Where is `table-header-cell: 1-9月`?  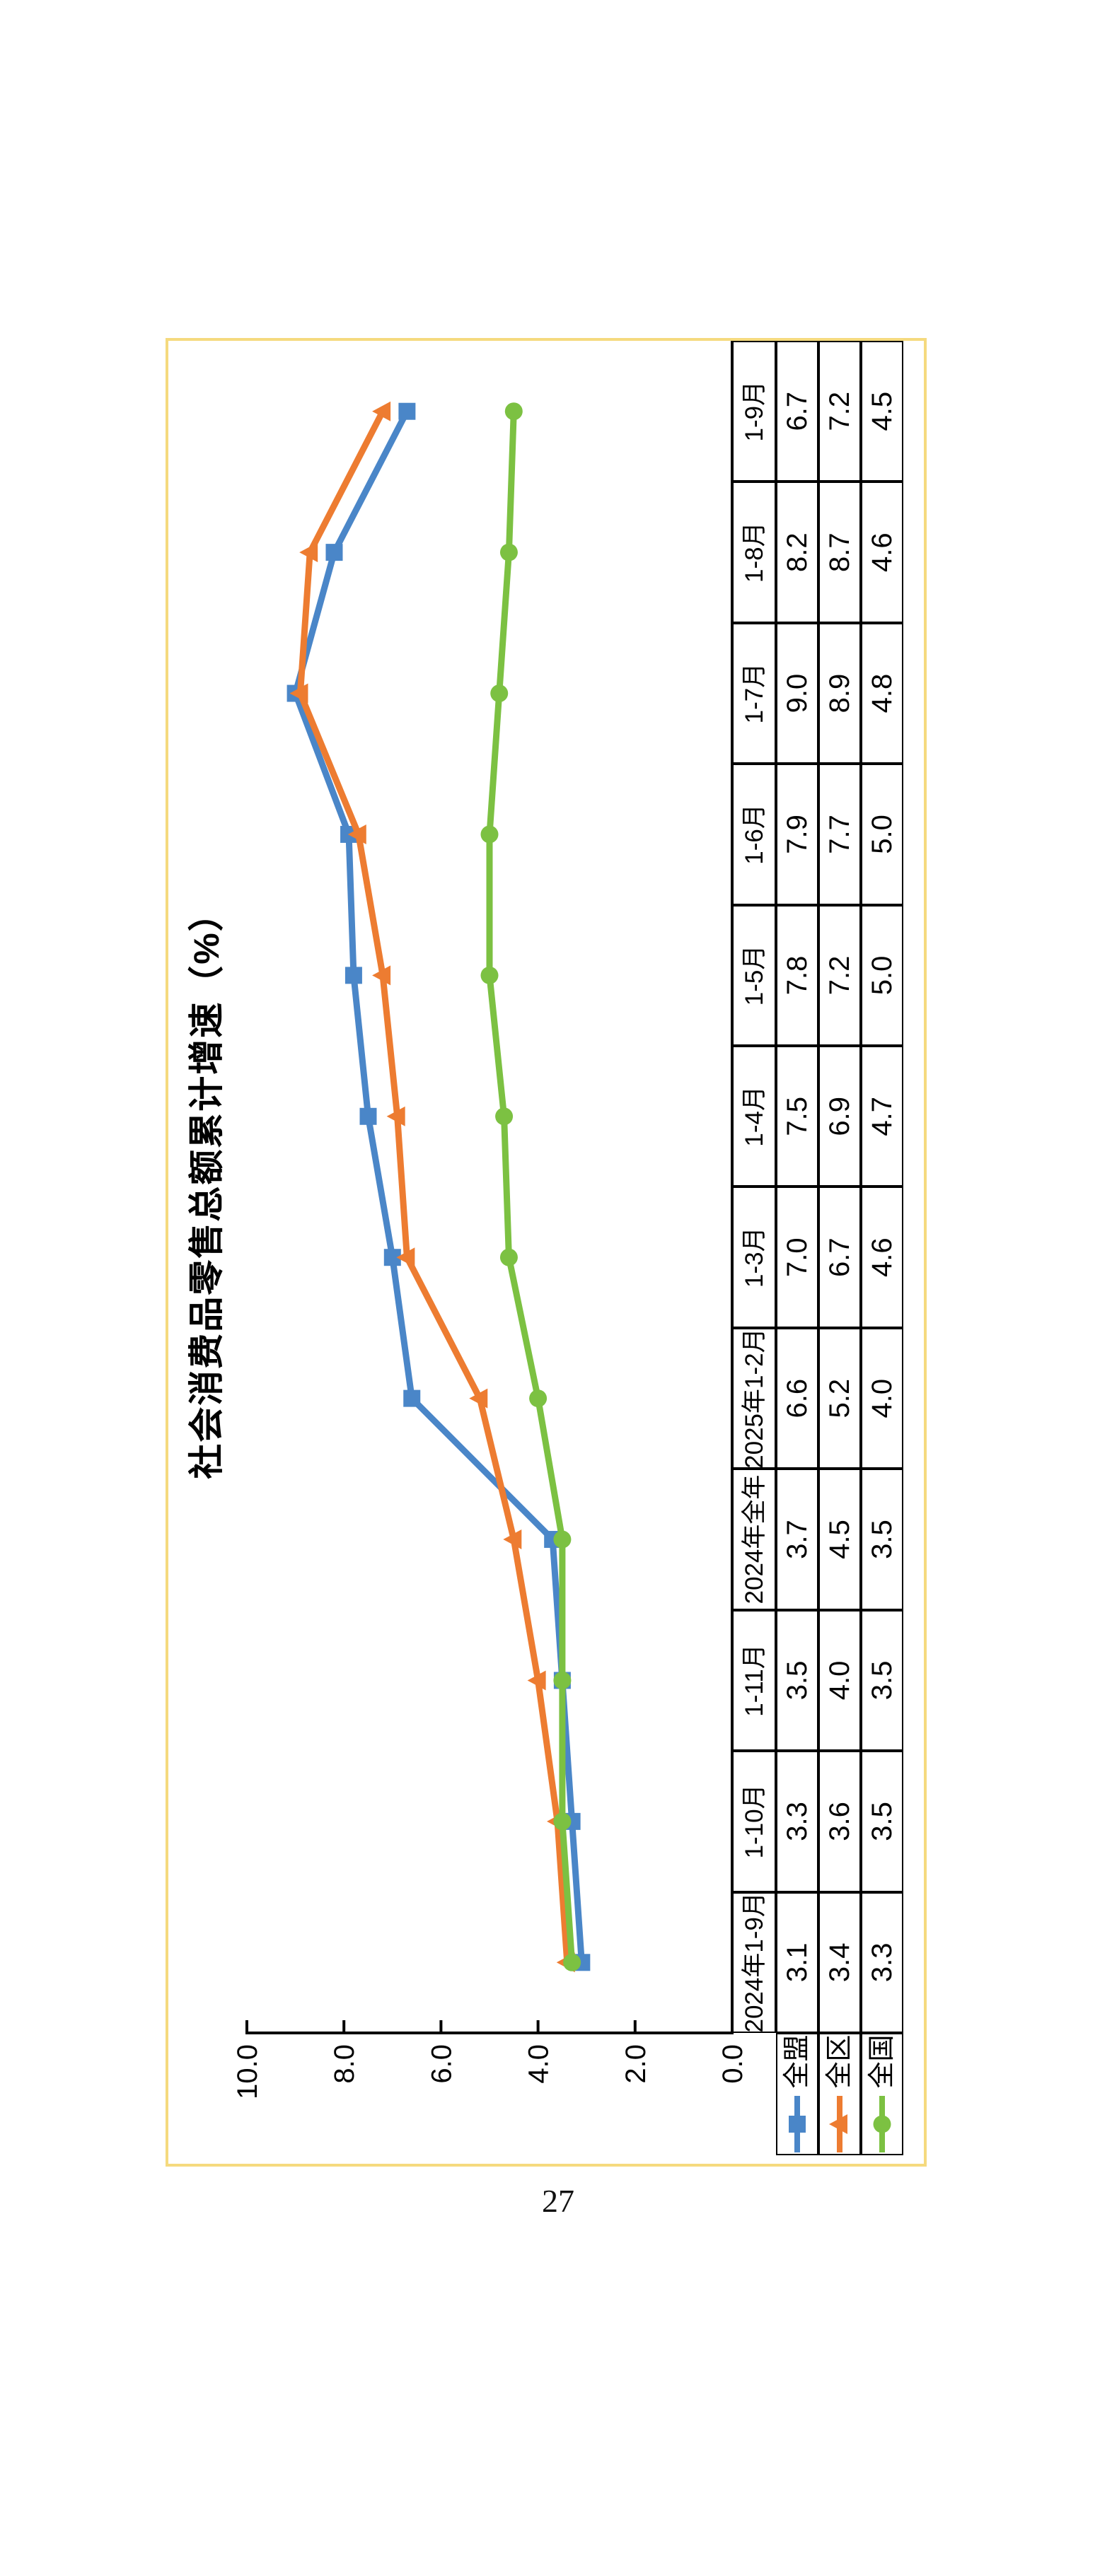
table-header-cell: 1-9月 is located at coordinates (754, 411).